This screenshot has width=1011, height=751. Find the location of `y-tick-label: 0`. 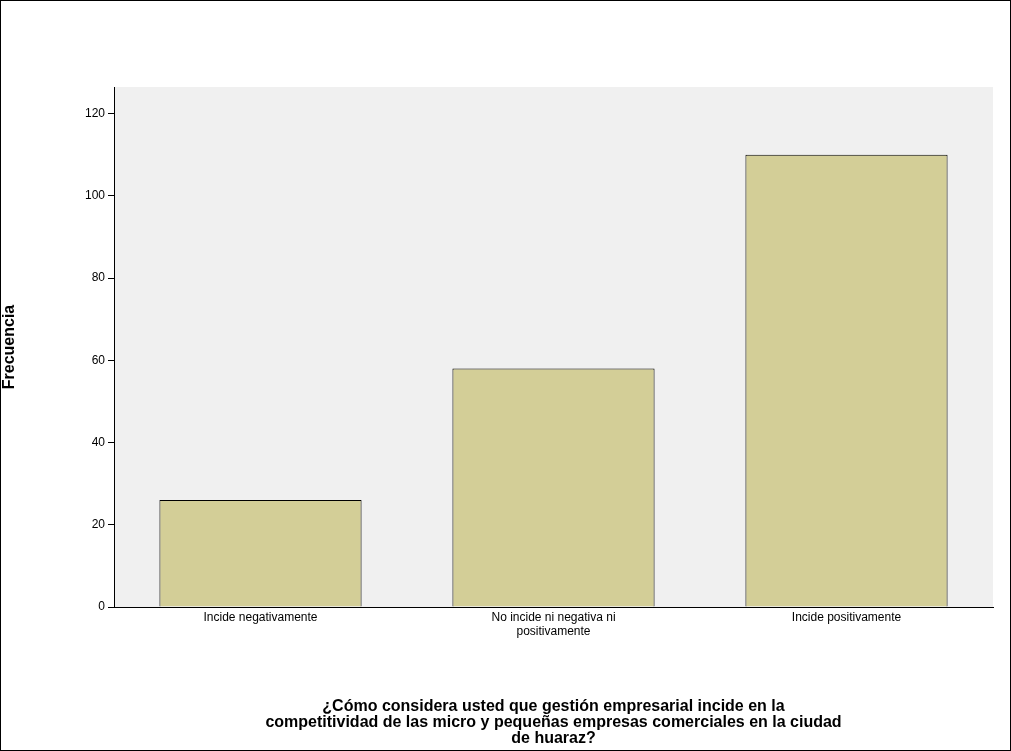

y-tick-label: 0 is located at coordinates (102, 606).